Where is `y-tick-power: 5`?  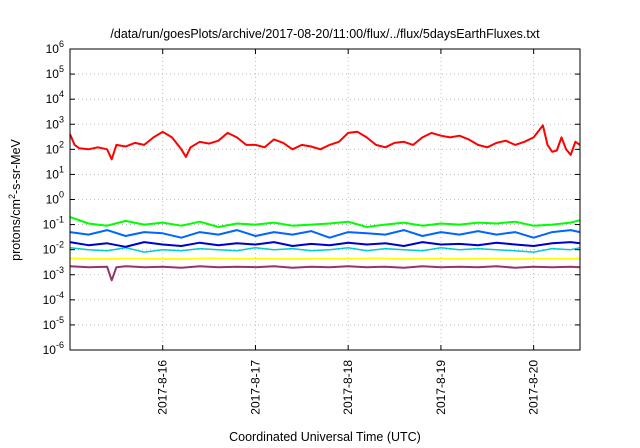
y-tick-power: 5 is located at coordinates (61, 69).